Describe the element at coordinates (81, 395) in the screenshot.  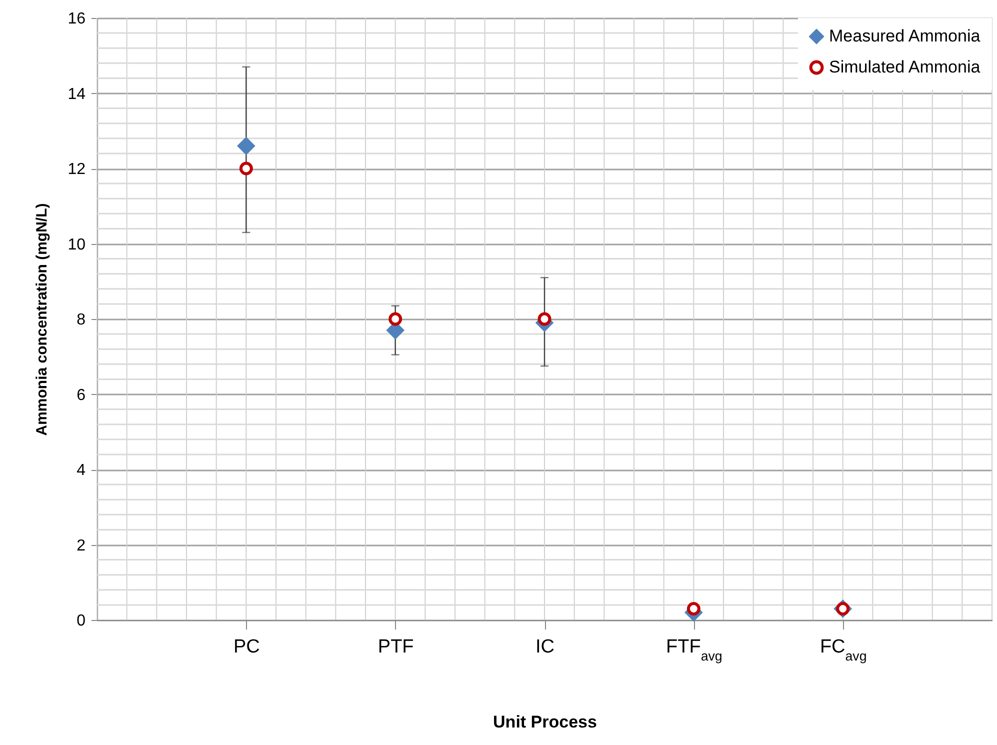
I see `y-tick-label: 6` at that location.